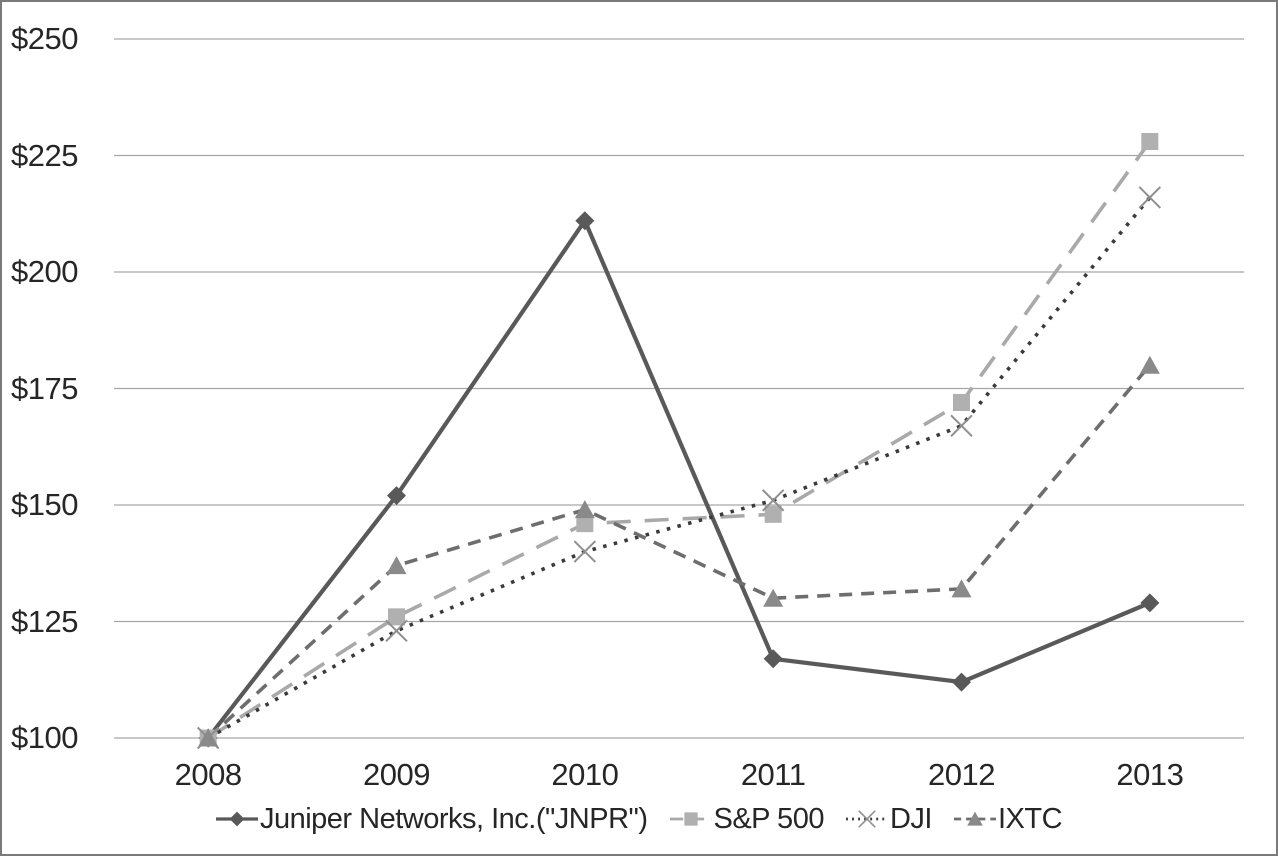  Describe the element at coordinates (44, 737) in the screenshot. I see `y-axis-label: $100` at that location.